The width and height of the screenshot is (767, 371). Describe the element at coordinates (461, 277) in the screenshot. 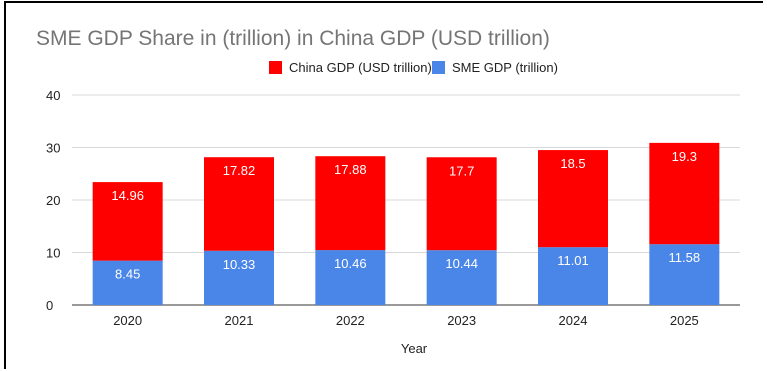

I see `bar-sme-2023` at that location.